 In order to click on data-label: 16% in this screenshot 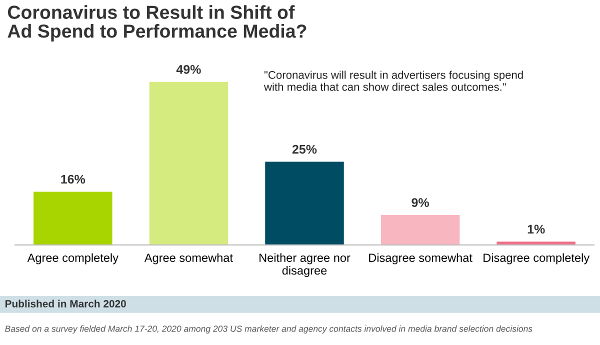, I will do `click(73, 179)`.